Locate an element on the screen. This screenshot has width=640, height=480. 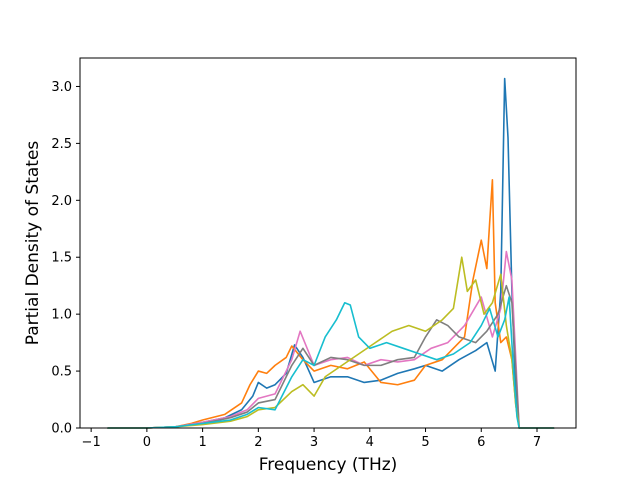
x-tick-label: 5 is located at coordinates (425, 442).